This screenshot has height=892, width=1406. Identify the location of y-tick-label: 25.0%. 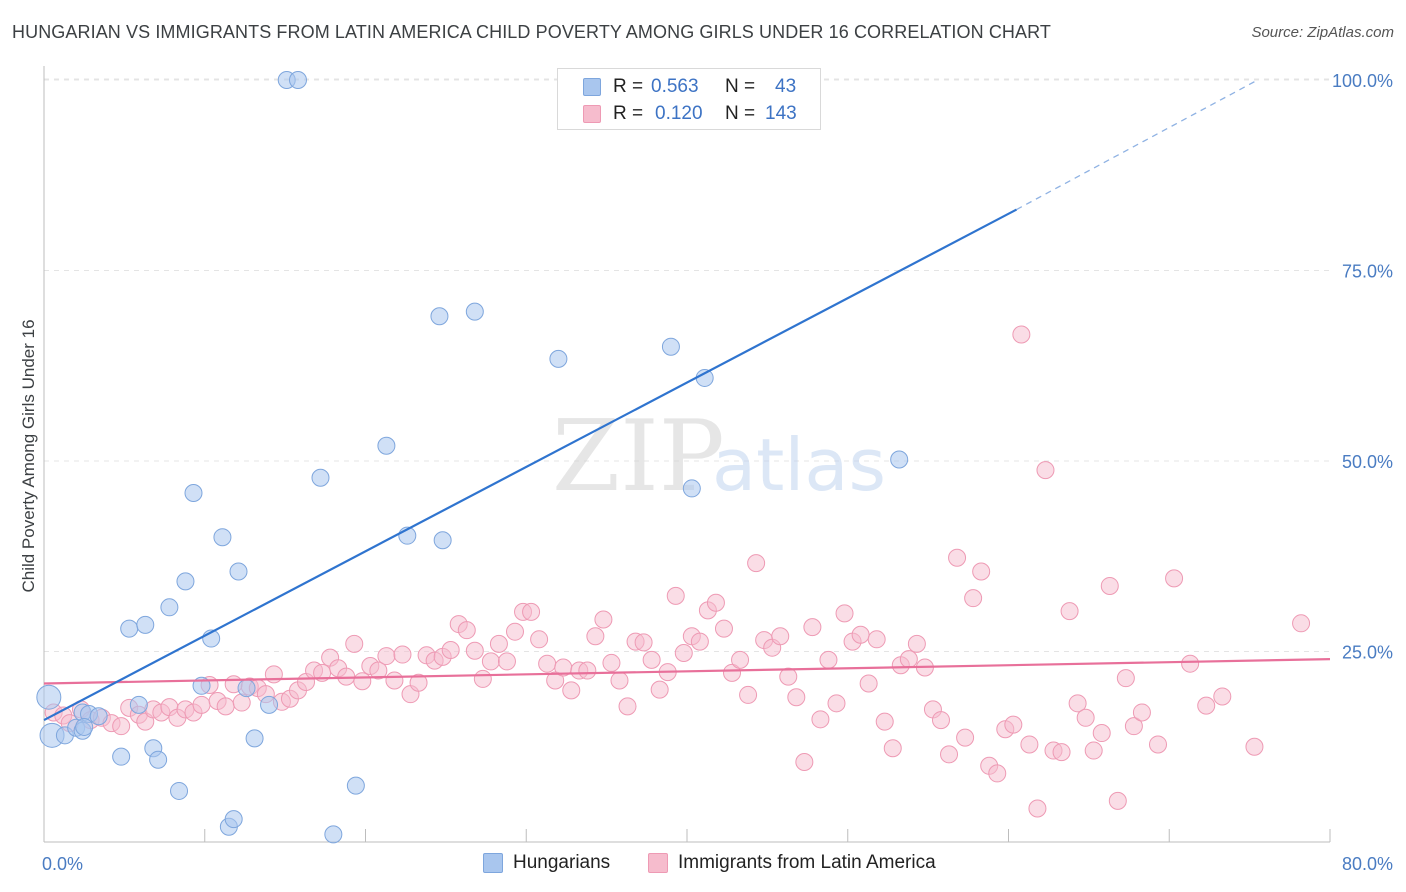
(1367, 653).